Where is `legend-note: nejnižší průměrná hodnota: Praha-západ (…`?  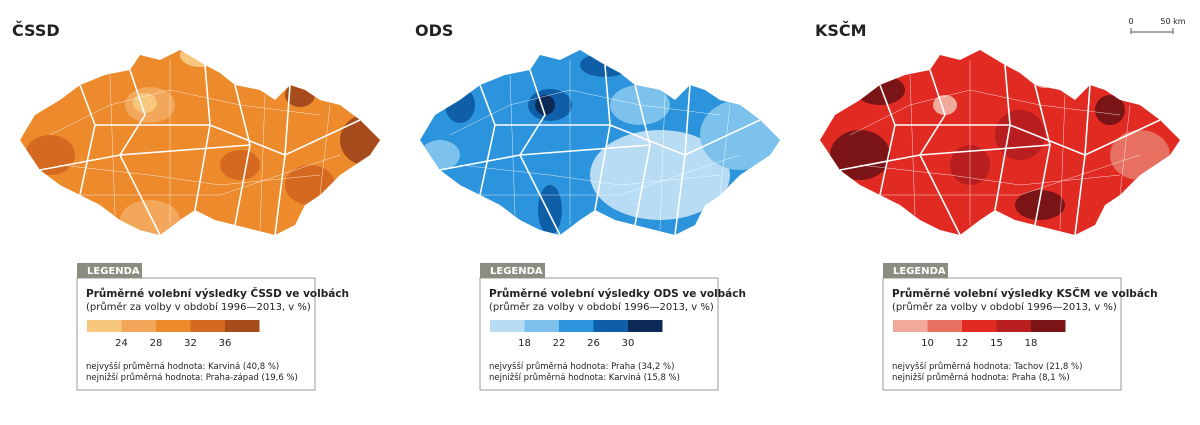
legend-note: nejnižší průměrná hodnota: Praha-západ (… is located at coordinates (192, 377).